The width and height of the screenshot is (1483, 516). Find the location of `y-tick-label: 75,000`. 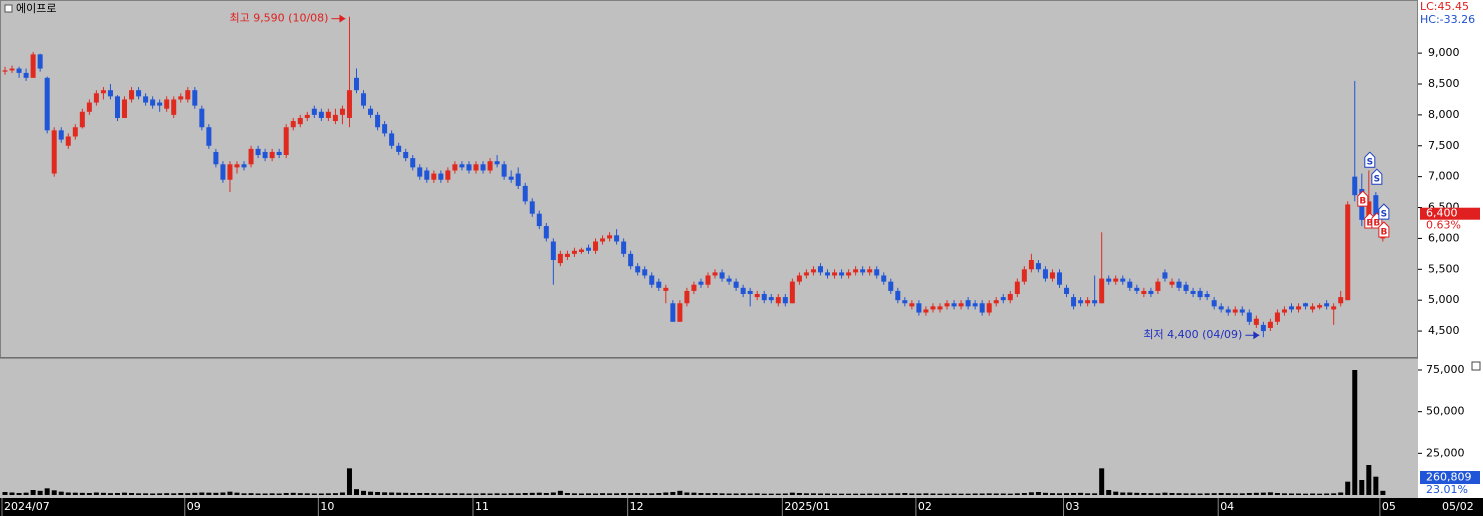

y-tick-label: 75,000 is located at coordinates (1445, 369).